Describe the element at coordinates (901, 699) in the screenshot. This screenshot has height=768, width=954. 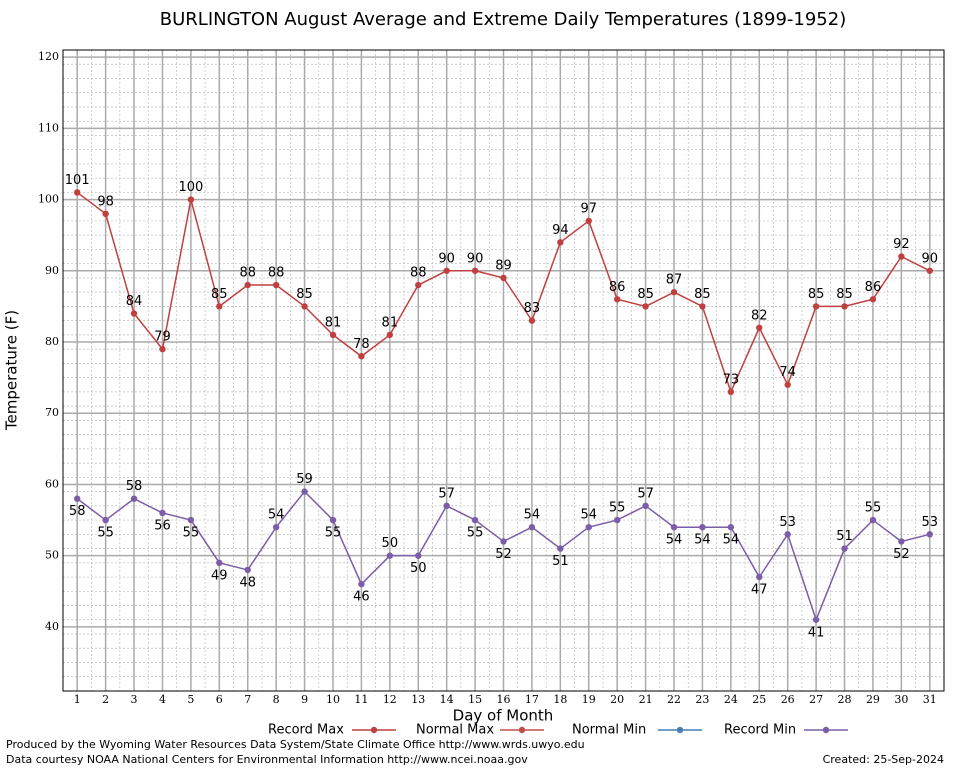
I see `x-tick-label: 30` at that location.